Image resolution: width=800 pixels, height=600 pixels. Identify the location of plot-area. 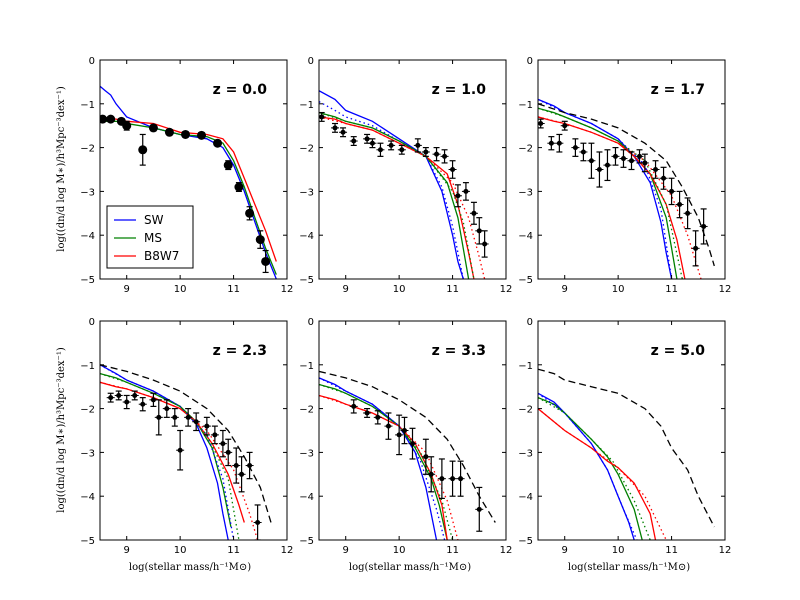
(186, 452).